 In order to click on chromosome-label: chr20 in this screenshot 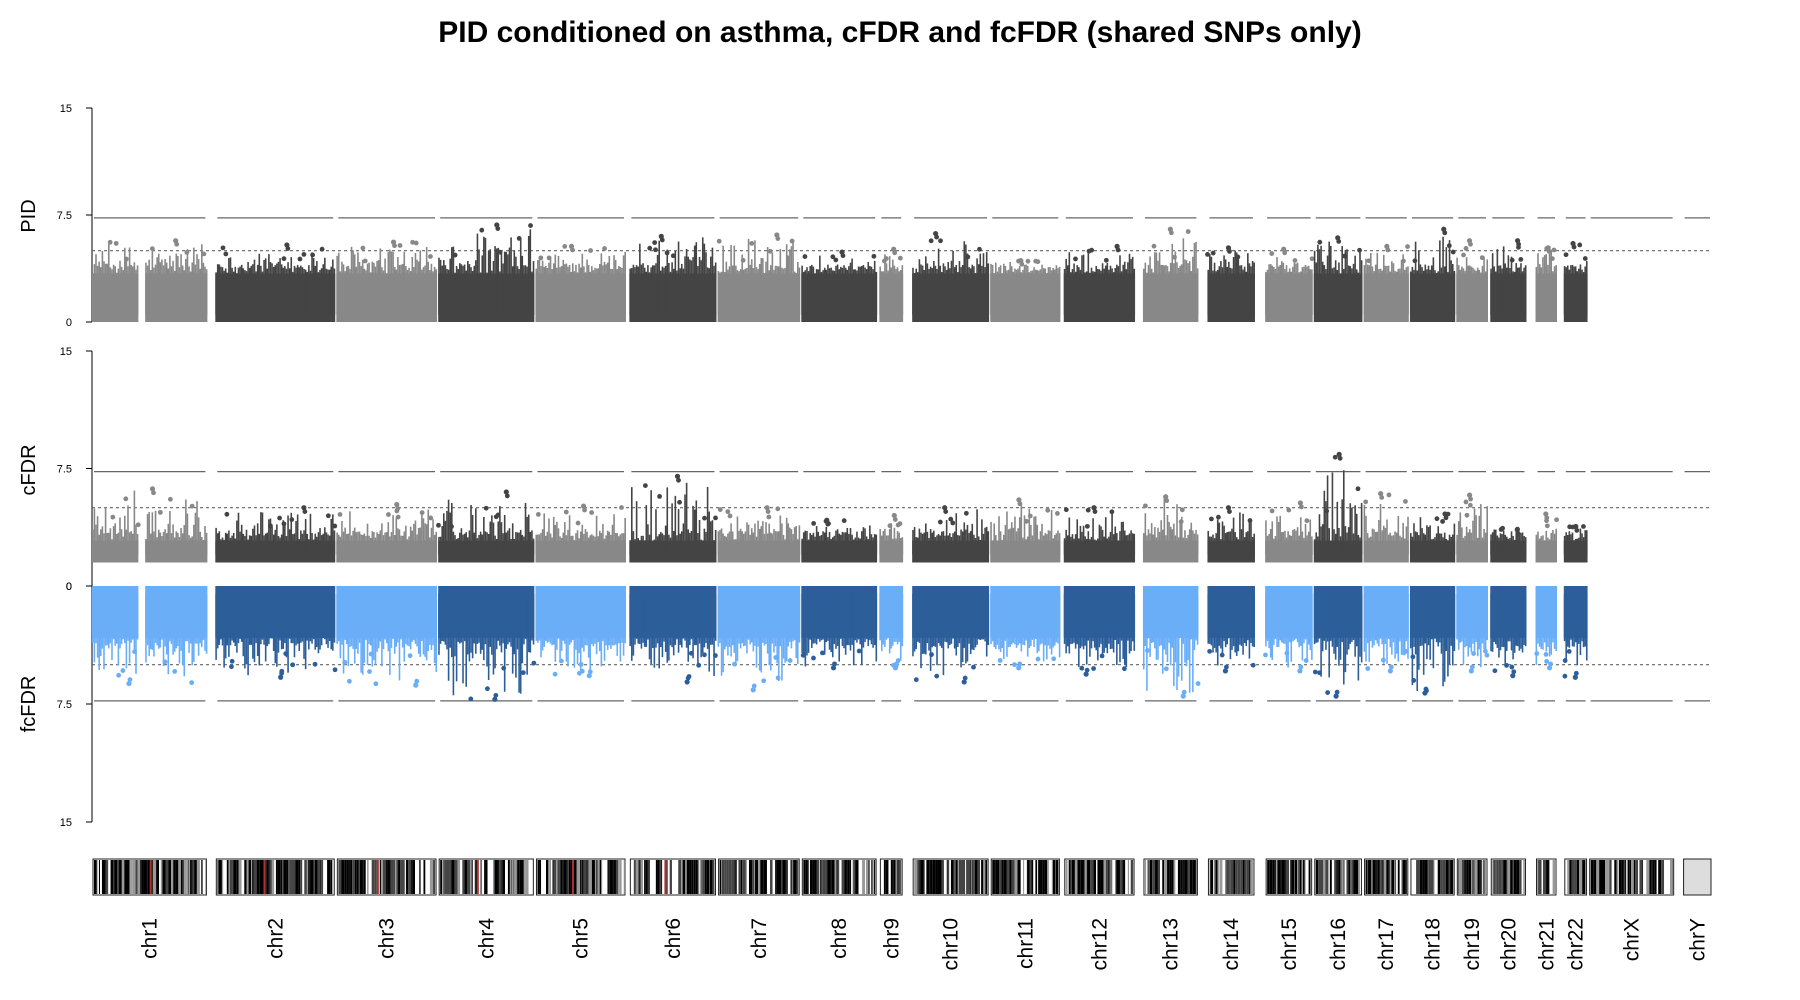, I will do `click(1508, 944)`.